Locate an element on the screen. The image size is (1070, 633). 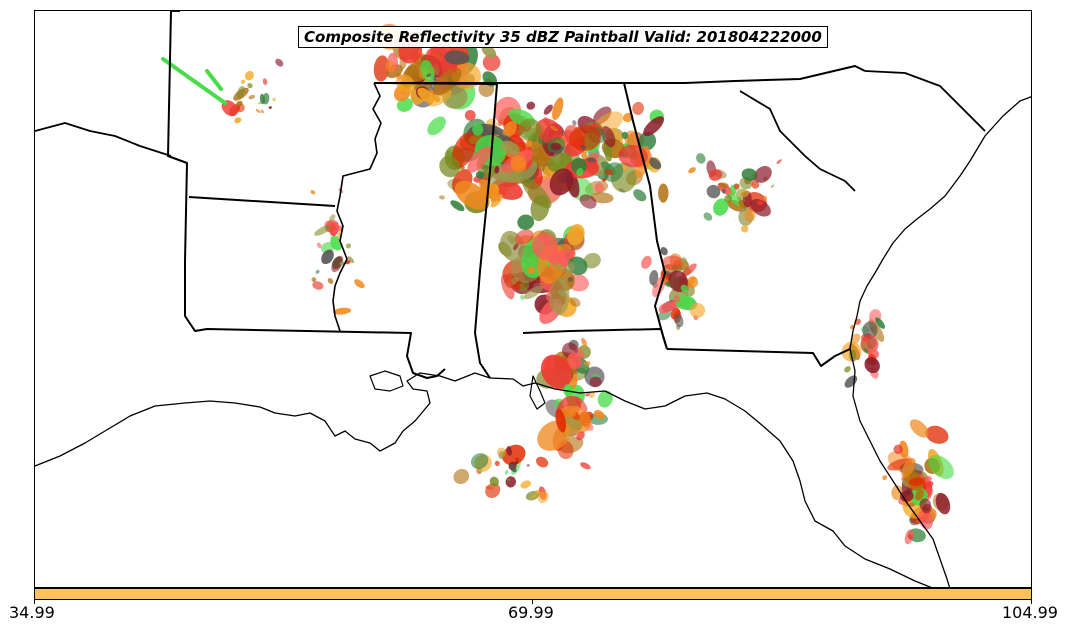
state-boundary-ga-fl is located at coordinates (758, 357).